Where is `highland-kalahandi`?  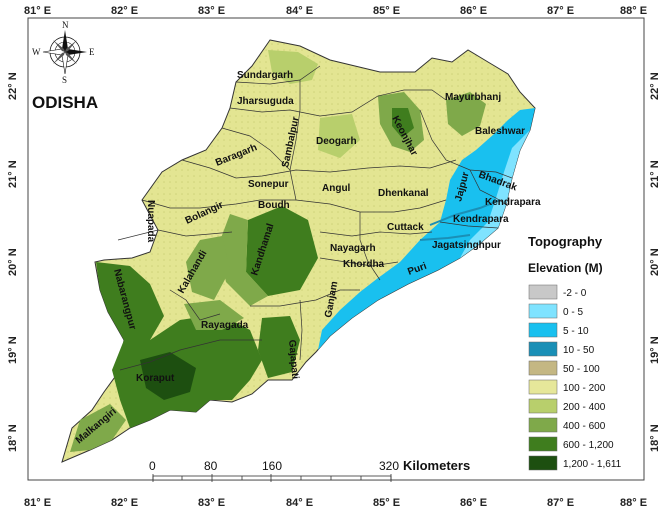 highland-kalahandi is located at coordinates (208, 268).